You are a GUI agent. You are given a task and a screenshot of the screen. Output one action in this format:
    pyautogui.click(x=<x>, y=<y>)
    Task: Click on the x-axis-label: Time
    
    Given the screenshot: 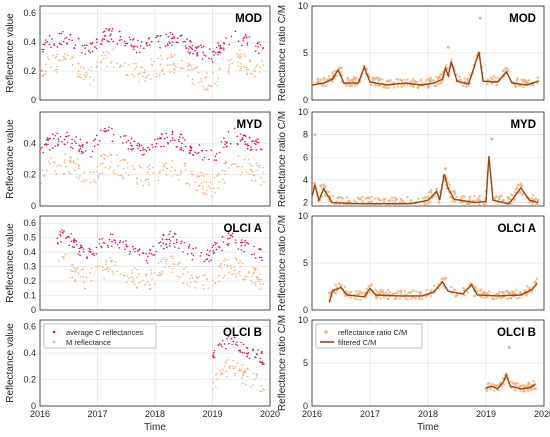 What is the action you would take?
    pyautogui.click(x=428, y=427)
    